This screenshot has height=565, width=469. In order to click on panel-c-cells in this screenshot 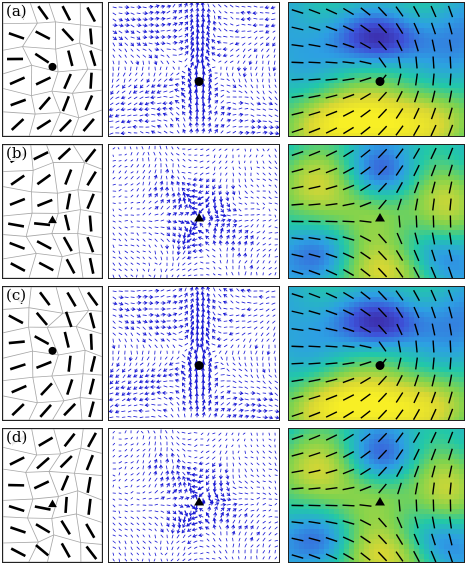, I will do `click(52, 353)`.